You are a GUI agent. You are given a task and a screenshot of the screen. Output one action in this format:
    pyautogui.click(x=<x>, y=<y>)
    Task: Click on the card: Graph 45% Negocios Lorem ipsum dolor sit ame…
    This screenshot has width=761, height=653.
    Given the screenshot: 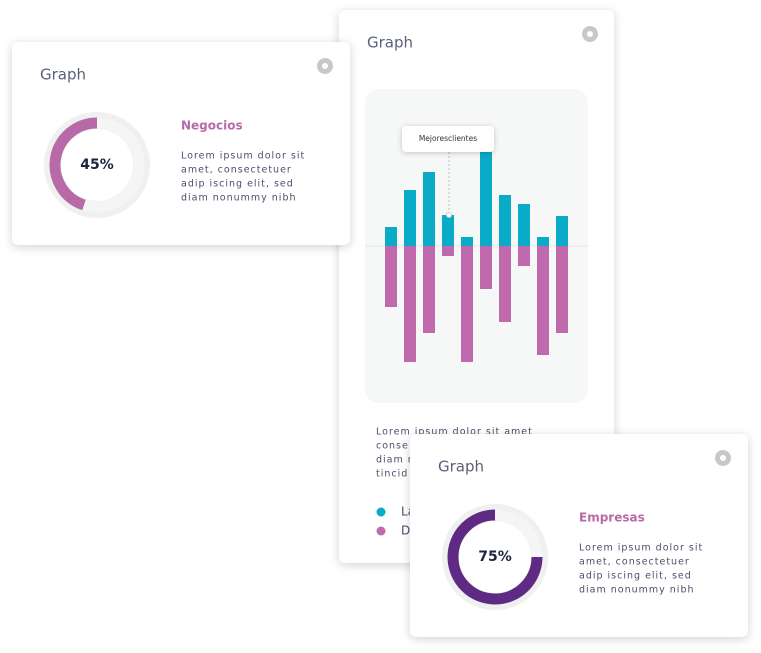 What is the action you would take?
    pyautogui.click(x=181, y=143)
    